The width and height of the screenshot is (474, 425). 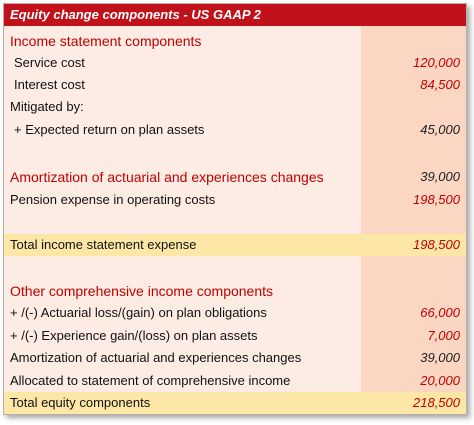 I want to click on row-value: 7,000, so click(x=443, y=335).